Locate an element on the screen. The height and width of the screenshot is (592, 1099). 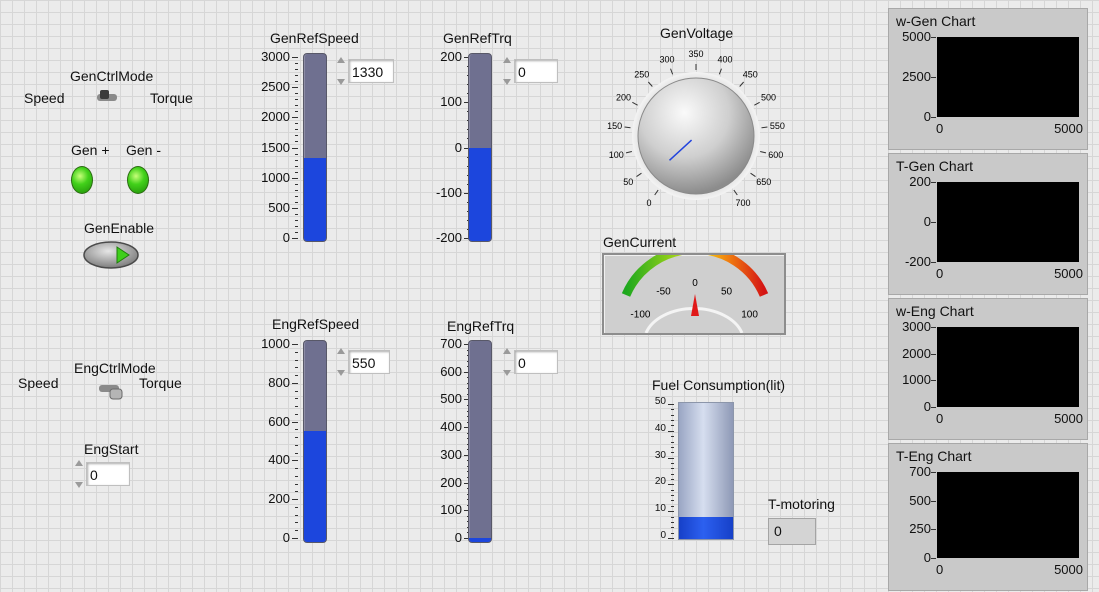
chart-y-tick-label: 0 is located at coordinates (927, 406).